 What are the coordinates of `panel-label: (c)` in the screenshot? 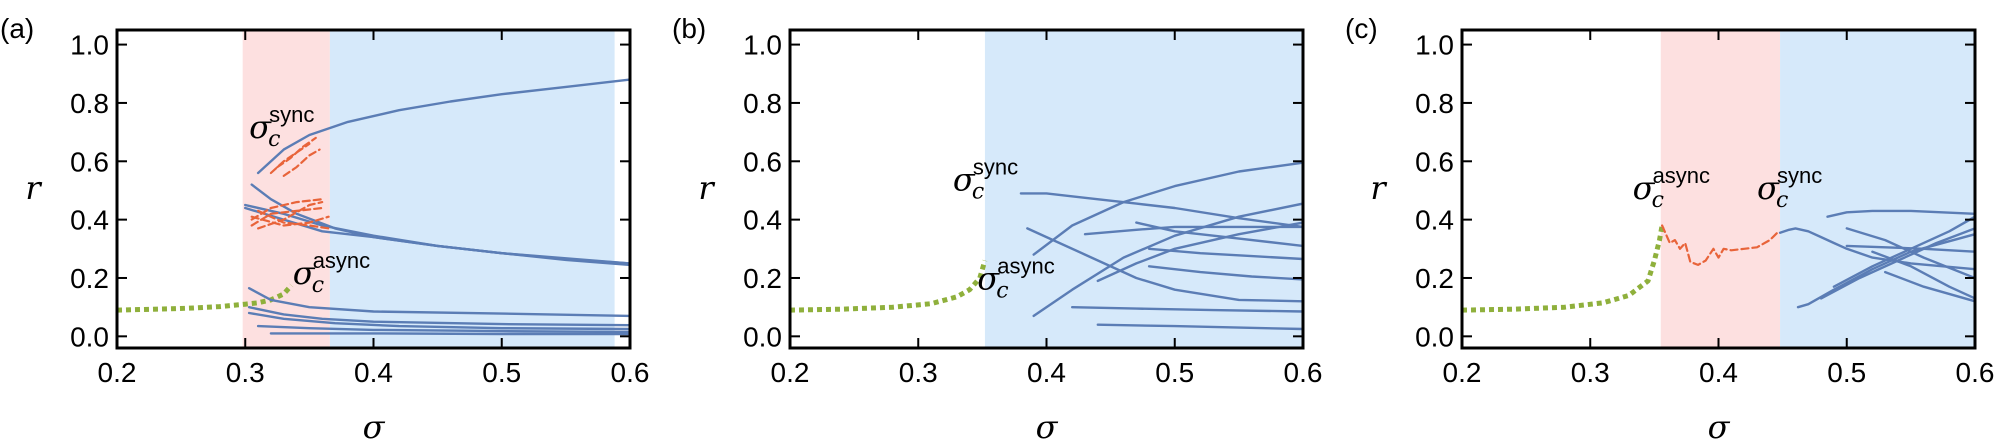 It's located at (1361, 28).